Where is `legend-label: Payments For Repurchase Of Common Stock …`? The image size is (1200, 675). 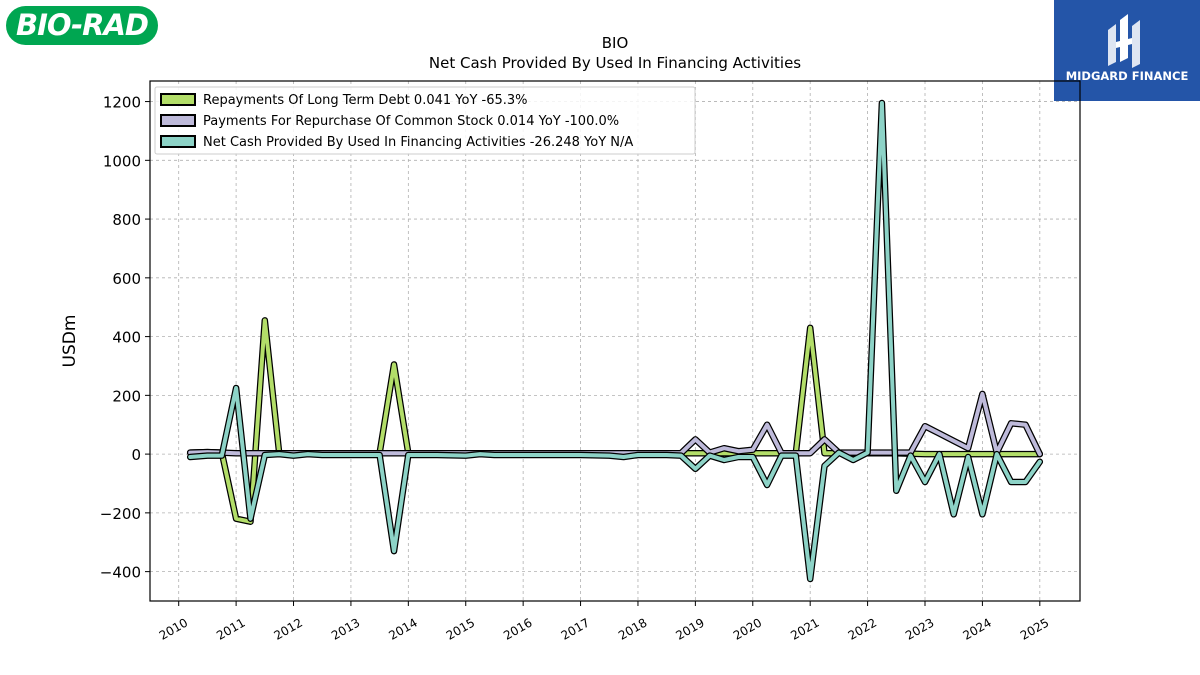
legend-label: Payments For Repurchase Of Common Stock … is located at coordinates (411, 121).